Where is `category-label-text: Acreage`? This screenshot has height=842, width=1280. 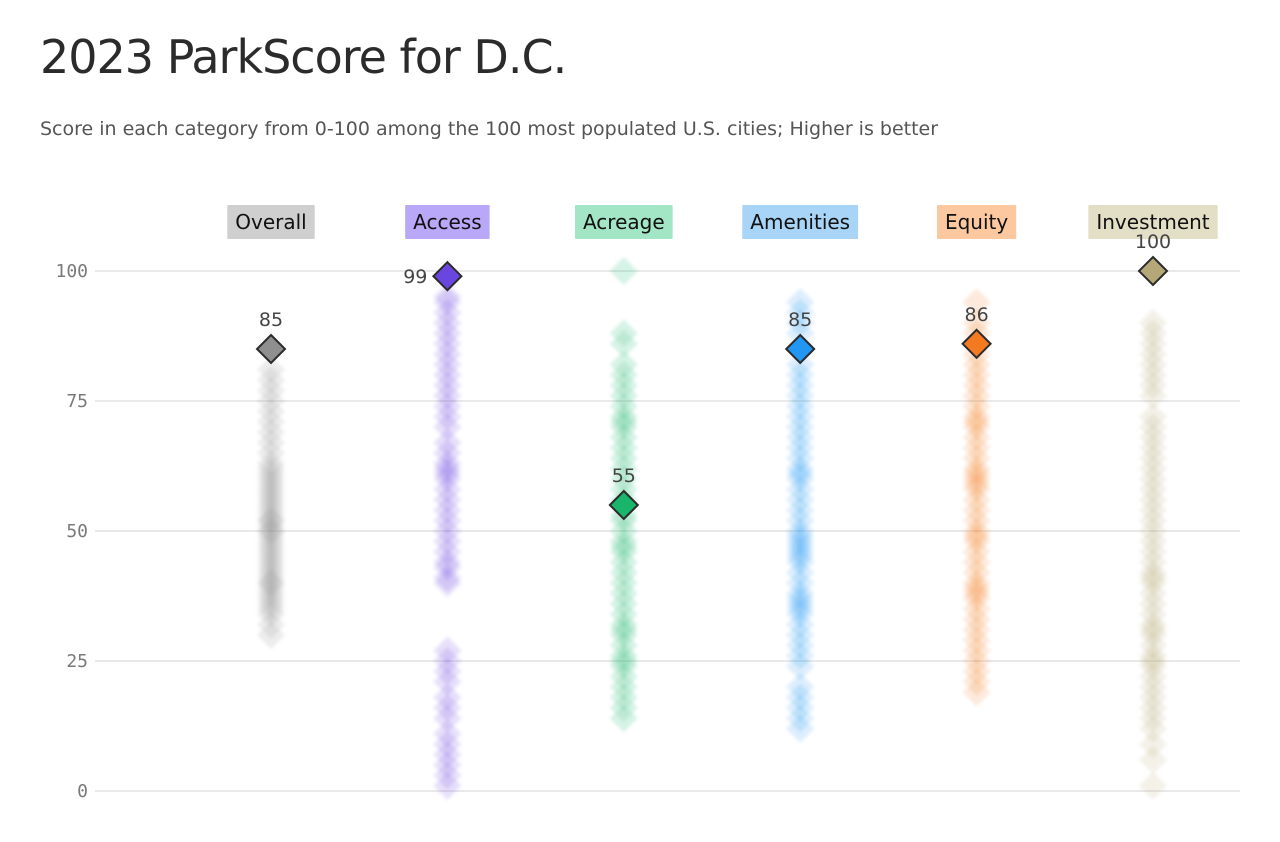 category-label-text: Acreage is located at coordinates (624, 222).